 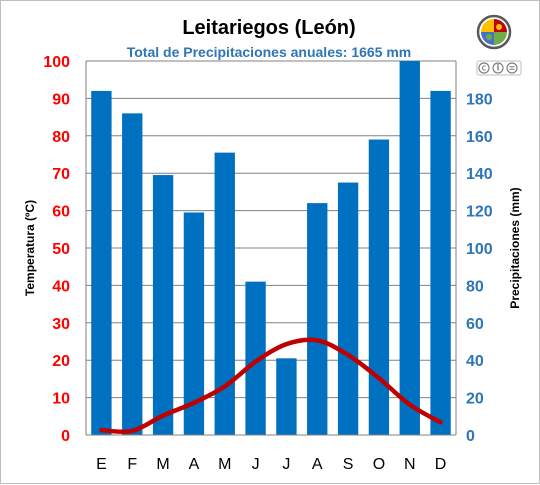 I want to click on temperature-line-group, so click(x=271, y=386).